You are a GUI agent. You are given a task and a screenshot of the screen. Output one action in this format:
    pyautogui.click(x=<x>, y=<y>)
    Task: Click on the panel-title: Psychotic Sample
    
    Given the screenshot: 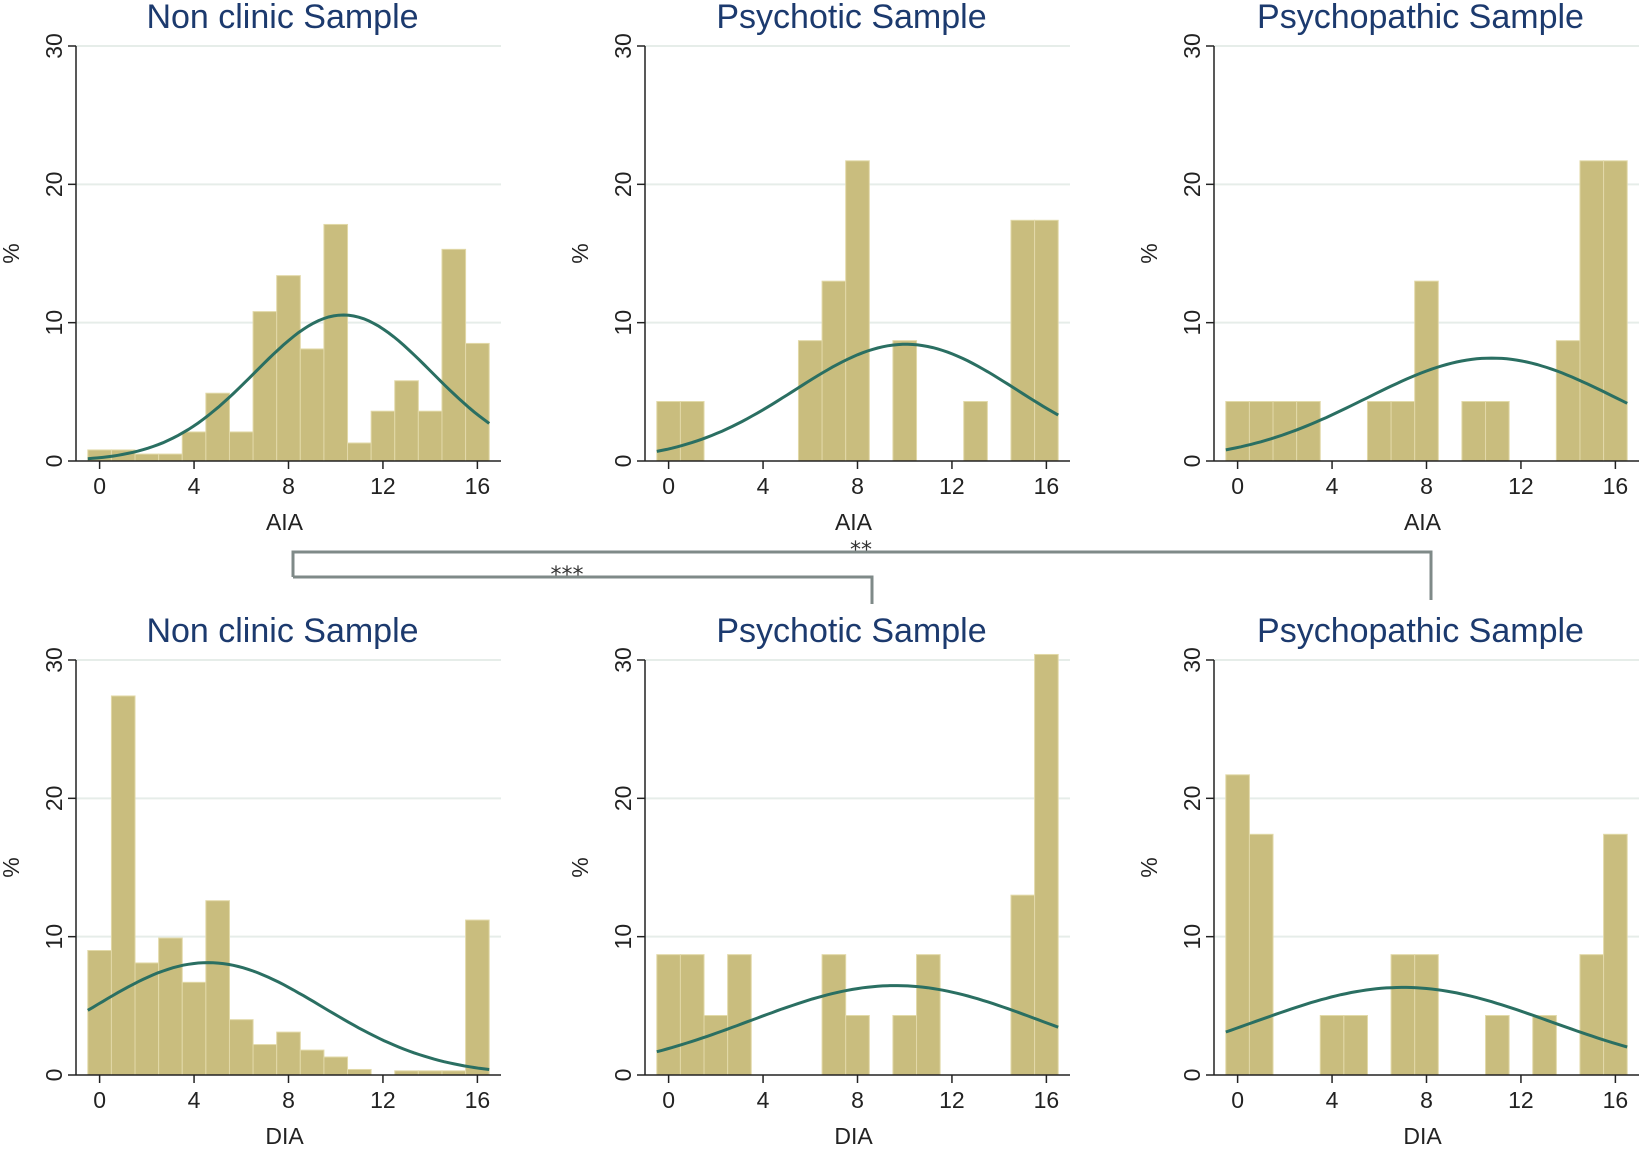 What is the action you would take?
    pyautogui.click(x=851, y=18)
    